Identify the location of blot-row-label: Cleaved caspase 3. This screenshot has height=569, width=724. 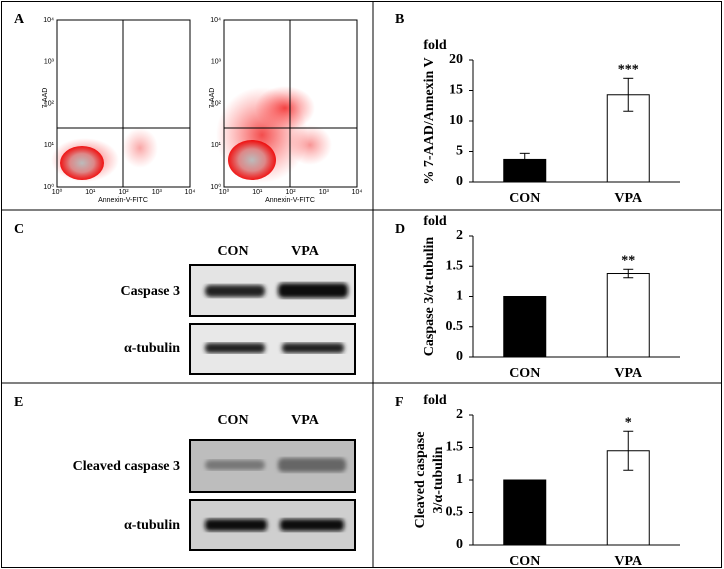
(126, 466).